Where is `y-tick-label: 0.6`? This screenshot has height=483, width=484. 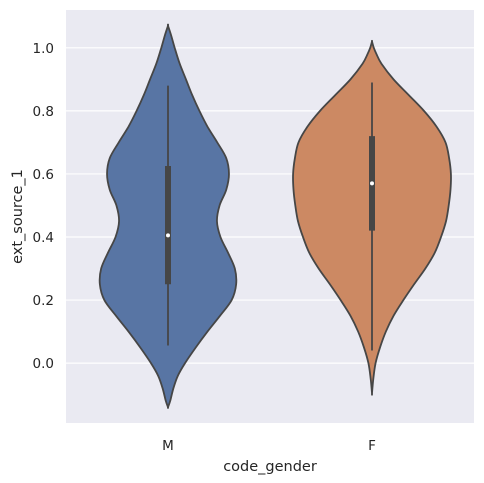
y-tick-label: 0.6 is located at coordinates (43, 175).